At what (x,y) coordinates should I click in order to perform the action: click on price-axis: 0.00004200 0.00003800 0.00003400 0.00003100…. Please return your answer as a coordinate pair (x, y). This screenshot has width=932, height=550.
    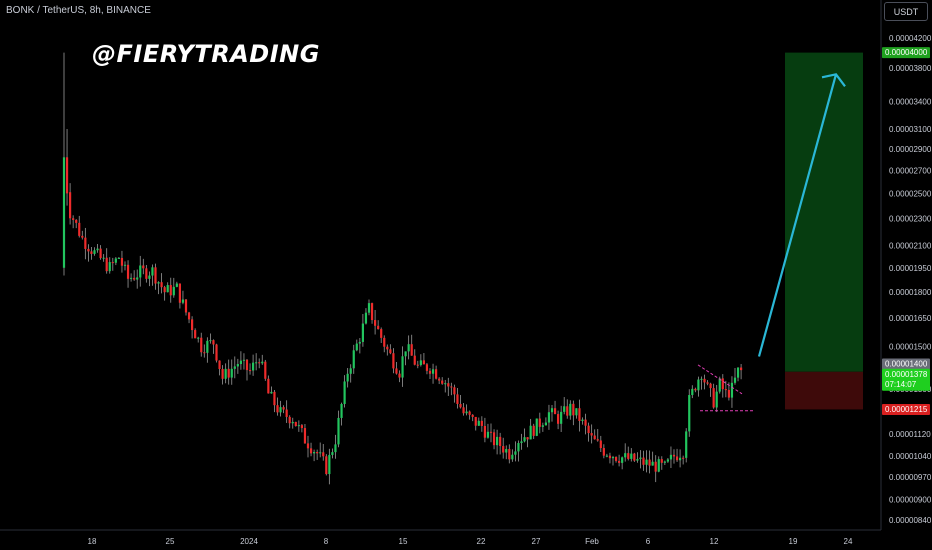
    Looking at the image, I should click on (906, 265).